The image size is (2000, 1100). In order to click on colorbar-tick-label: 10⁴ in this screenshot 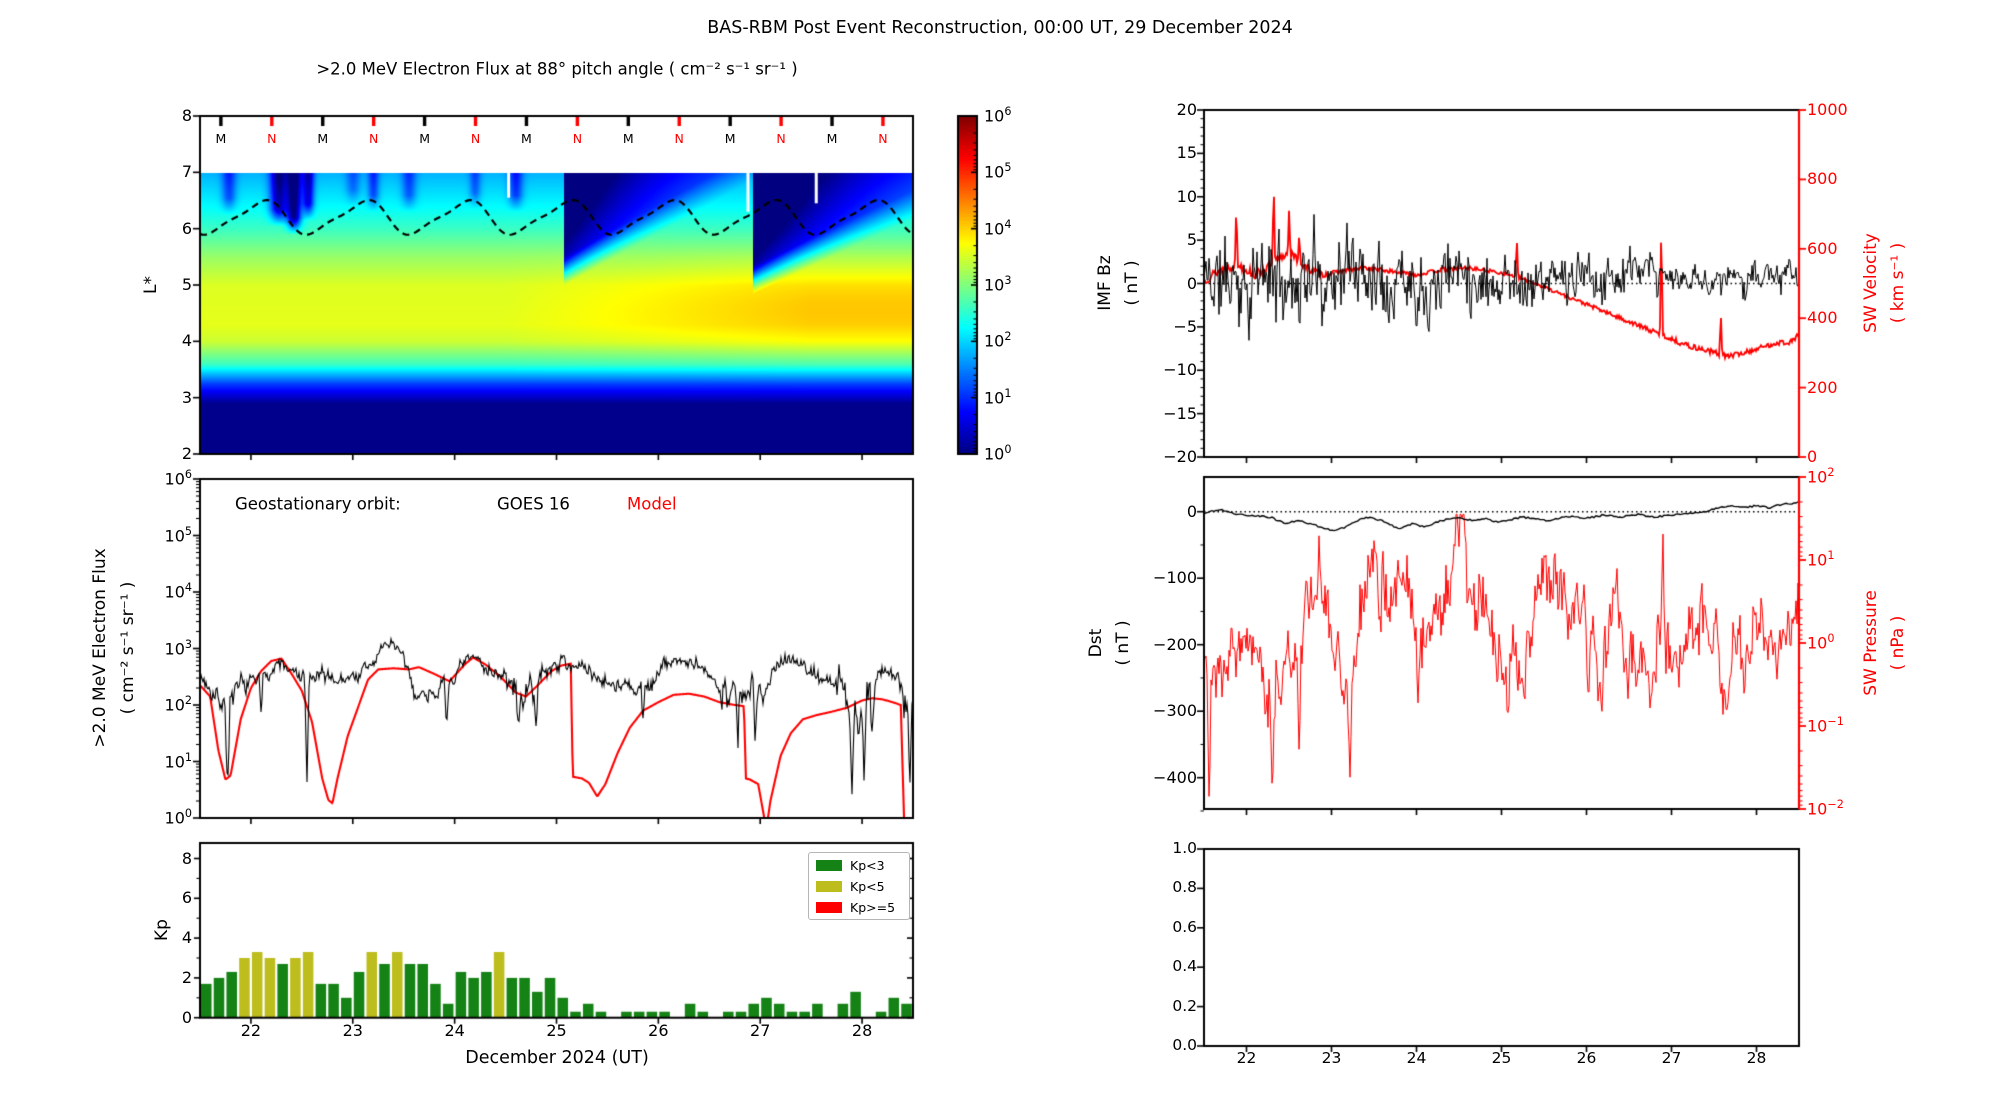, I will do `click(998, 228)`.